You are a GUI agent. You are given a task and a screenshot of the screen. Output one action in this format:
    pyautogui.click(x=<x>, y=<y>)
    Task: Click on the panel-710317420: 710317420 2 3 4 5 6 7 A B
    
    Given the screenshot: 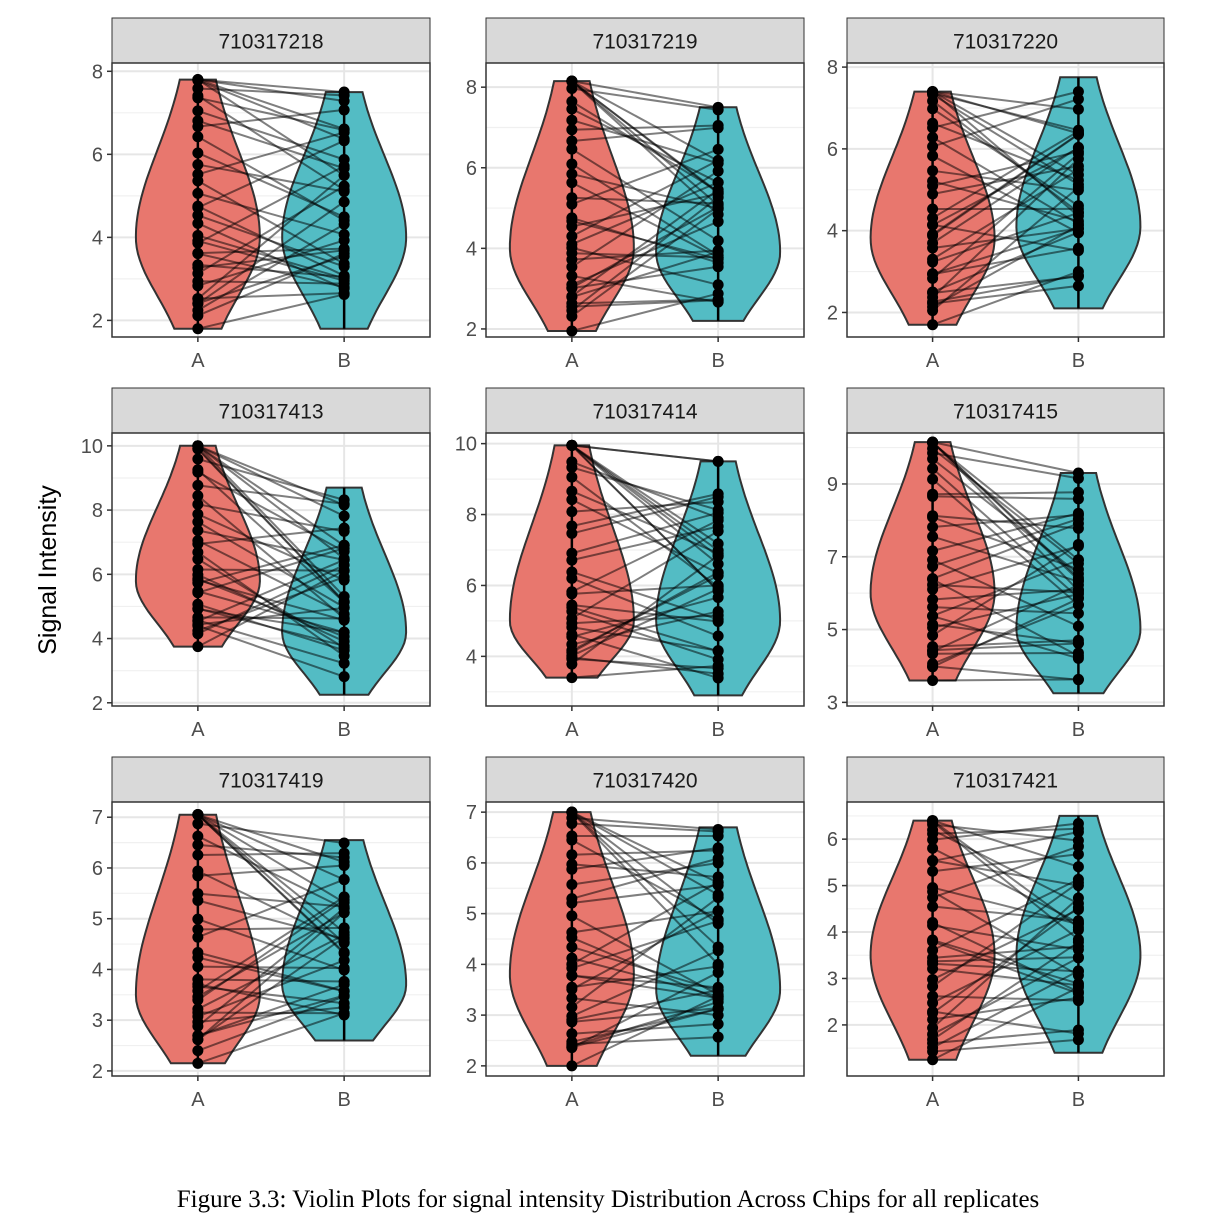 What is the action you would take?
    pyautogui.click(x=635, y=933)
    